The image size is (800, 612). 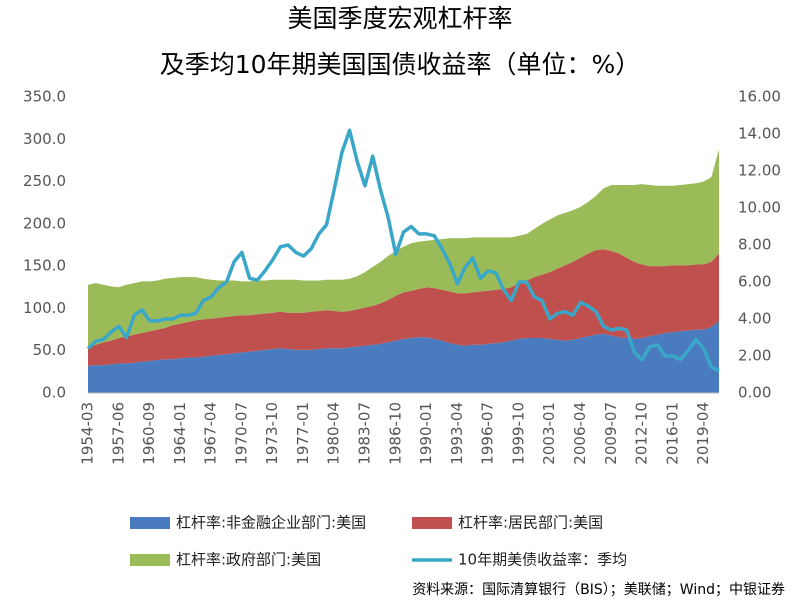 What do you see at coordinates (754, 319) in the screenshot?
I see `y2-tick-label: 4.00` at bounding box center [754, 319].